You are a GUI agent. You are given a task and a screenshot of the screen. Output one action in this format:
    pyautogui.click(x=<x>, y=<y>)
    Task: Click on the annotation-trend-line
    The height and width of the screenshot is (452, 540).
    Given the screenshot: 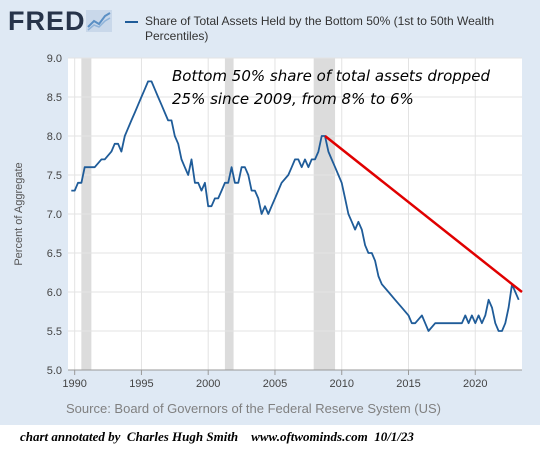 What is the action you would take?
    pyautogui.click(x=423, y=214)
    